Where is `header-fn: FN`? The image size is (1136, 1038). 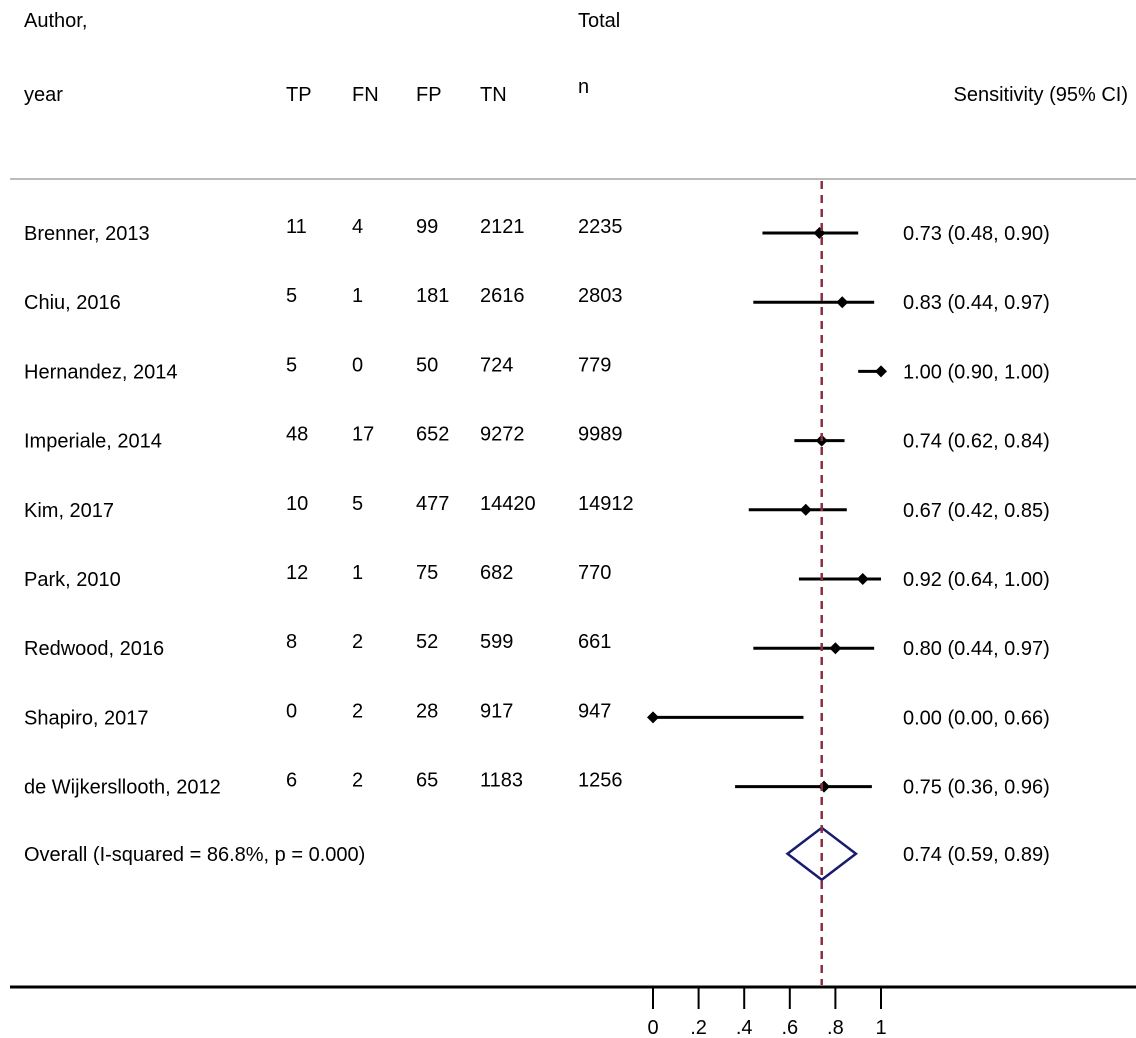 header-fn: FN is located at coordinates (365, 95).